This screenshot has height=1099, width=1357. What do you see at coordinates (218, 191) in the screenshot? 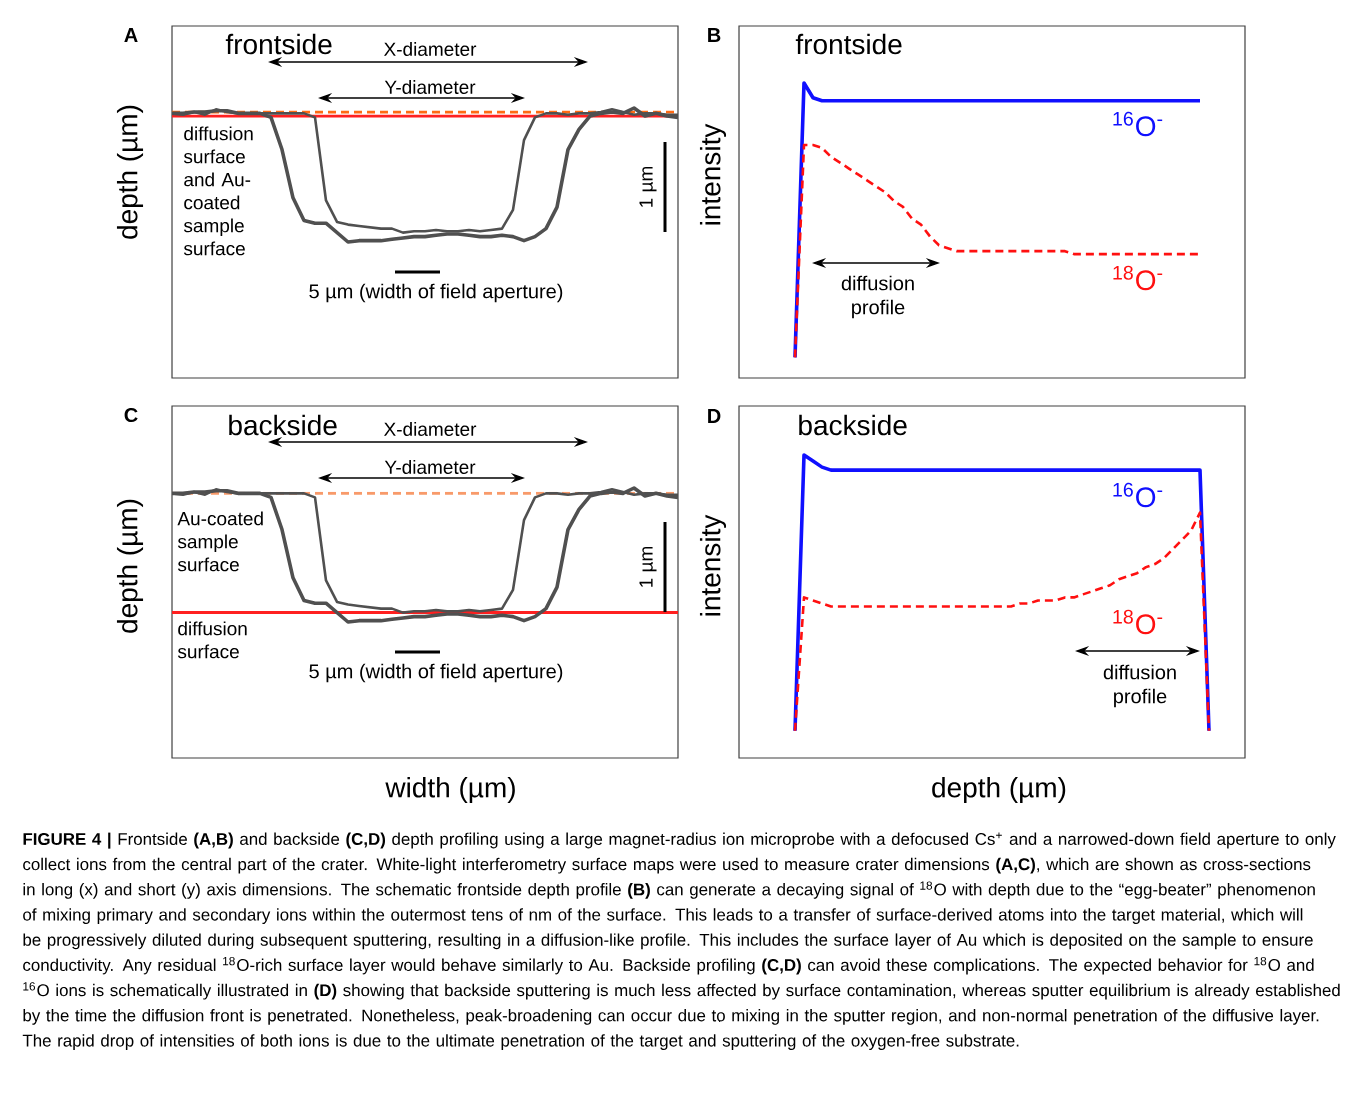
I see `ref-line-label: diffusion surface and Au-coated sample surface` at bounding box center [218, 191].